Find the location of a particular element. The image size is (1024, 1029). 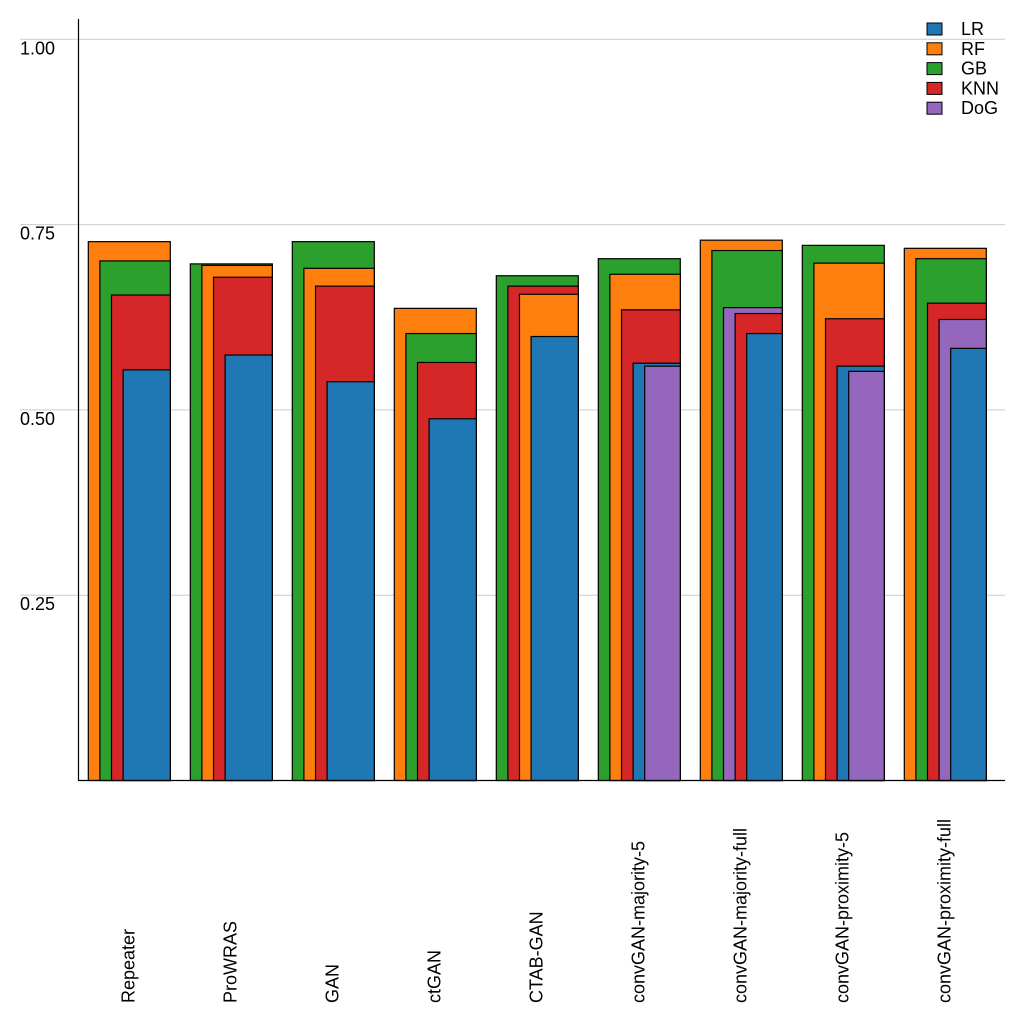

bar-lr-gan is located at coordinates (350, 581).